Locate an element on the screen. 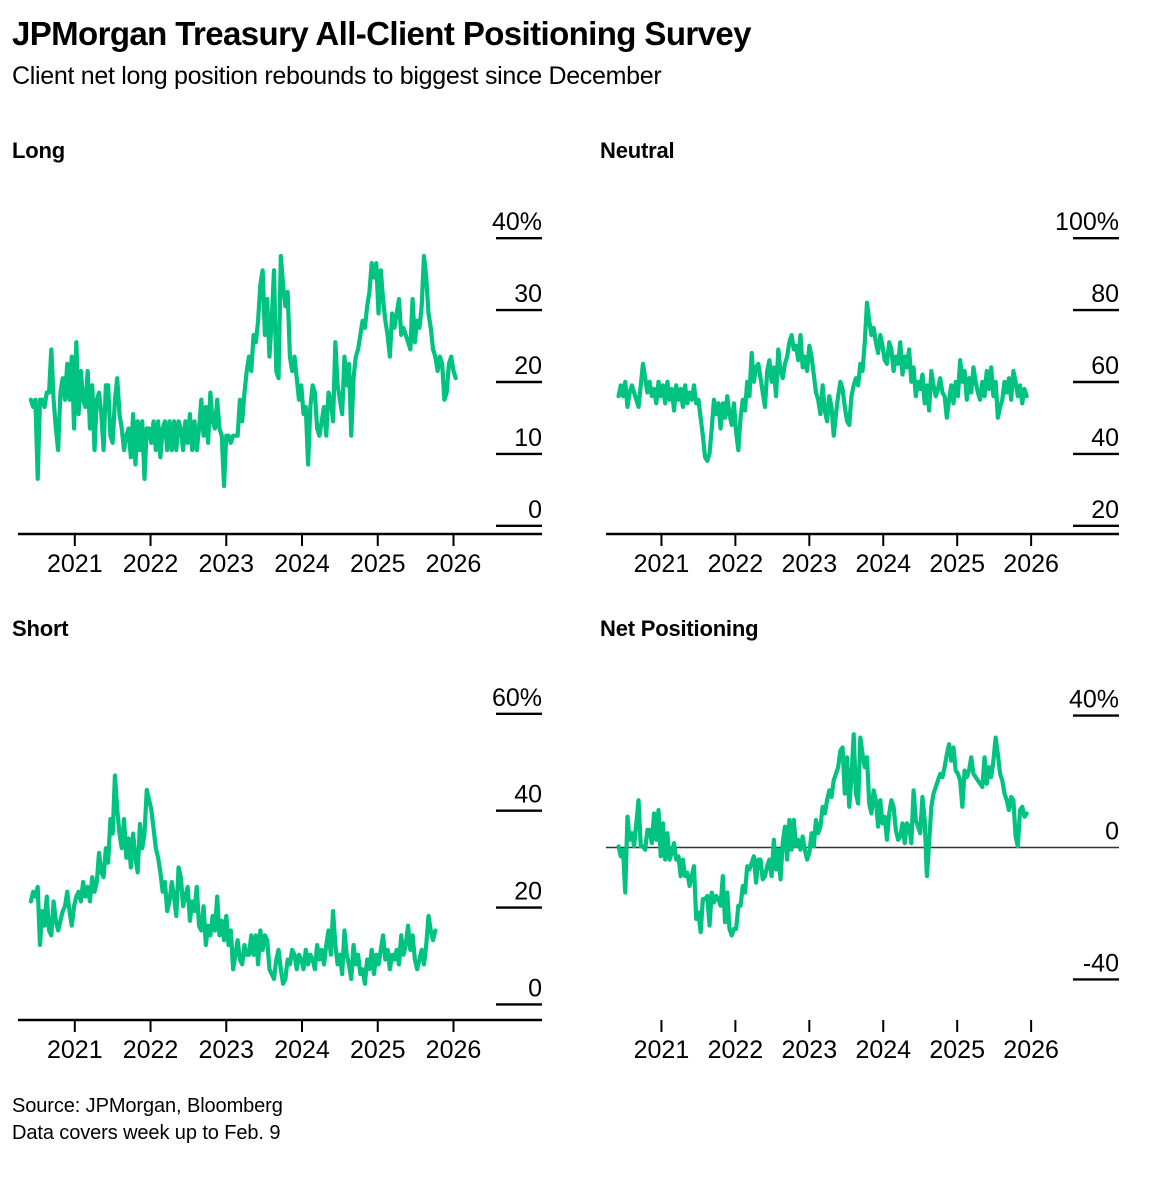 The height and width of the screenshot is (1182, 1149). y-tick-label: 100% is located at coordinates (1087, 222).